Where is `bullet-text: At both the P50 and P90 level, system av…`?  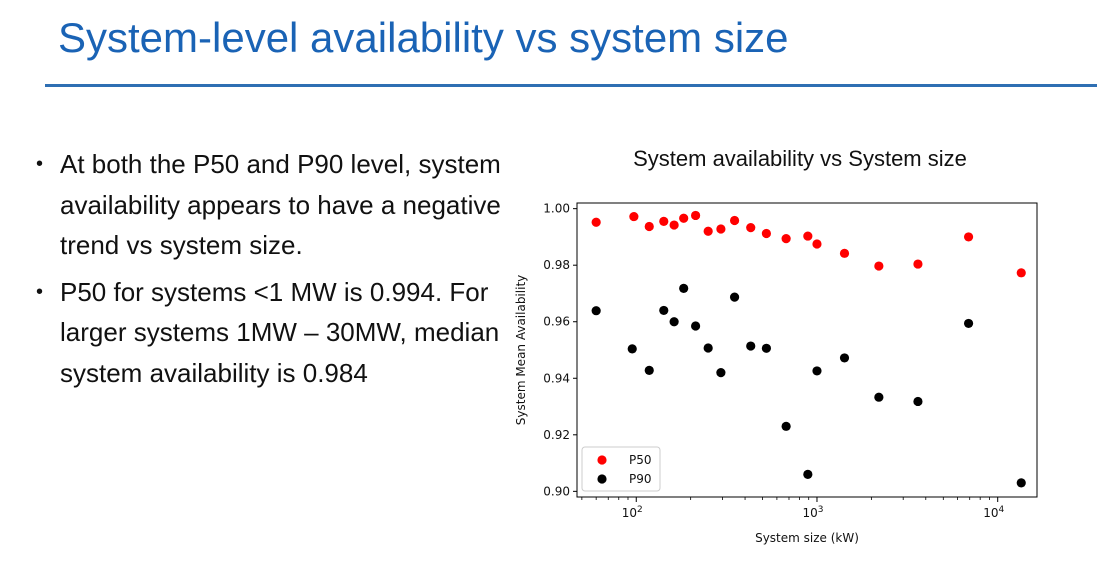
bullet-text: At both the P50 and P90 level, system av… is located at coordinates (280, 204).